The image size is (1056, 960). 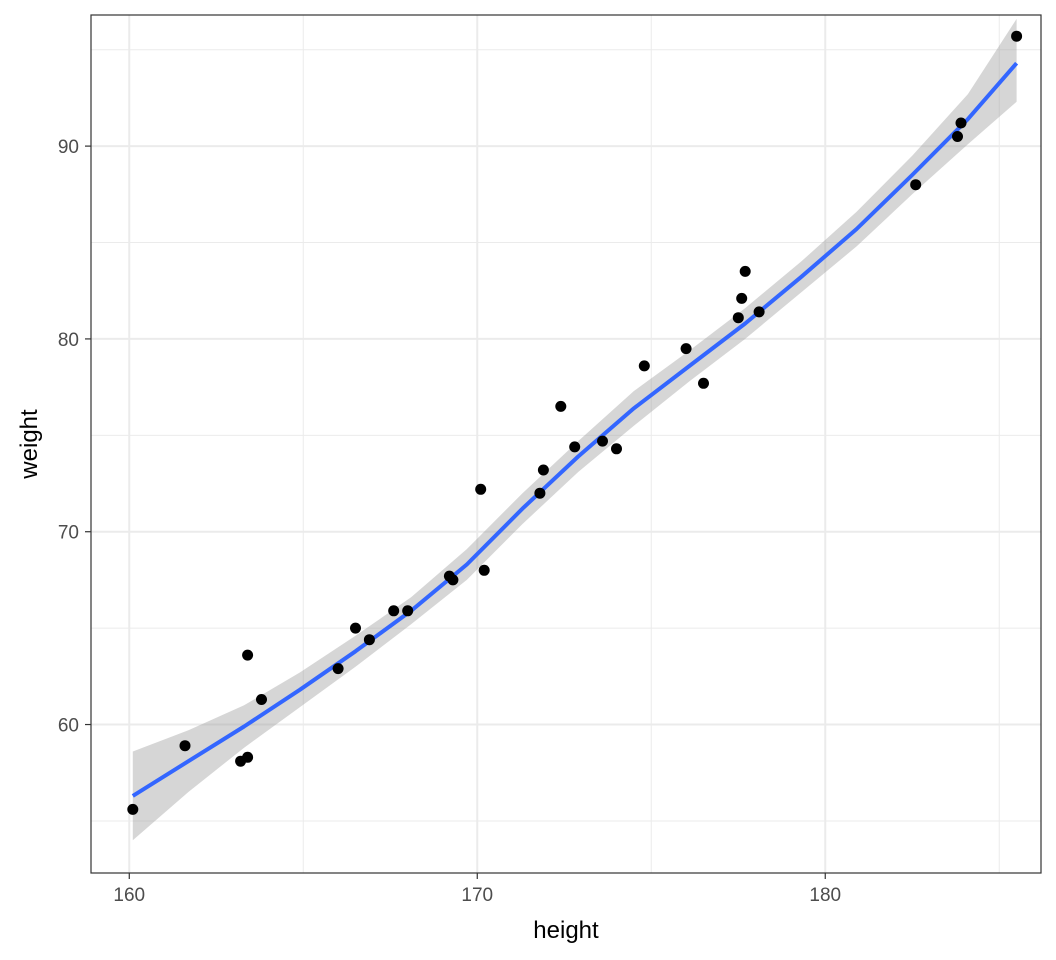 I want to click on y-tick-label: 60, so click(x=68, y=726).